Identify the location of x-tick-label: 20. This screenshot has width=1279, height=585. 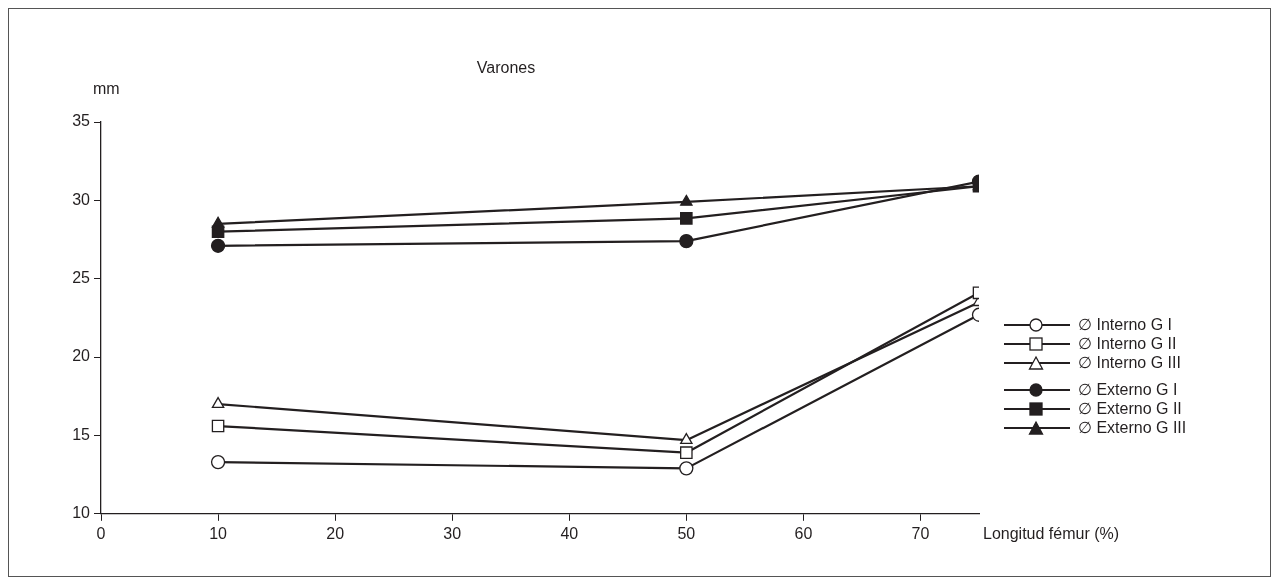
(335, 533).